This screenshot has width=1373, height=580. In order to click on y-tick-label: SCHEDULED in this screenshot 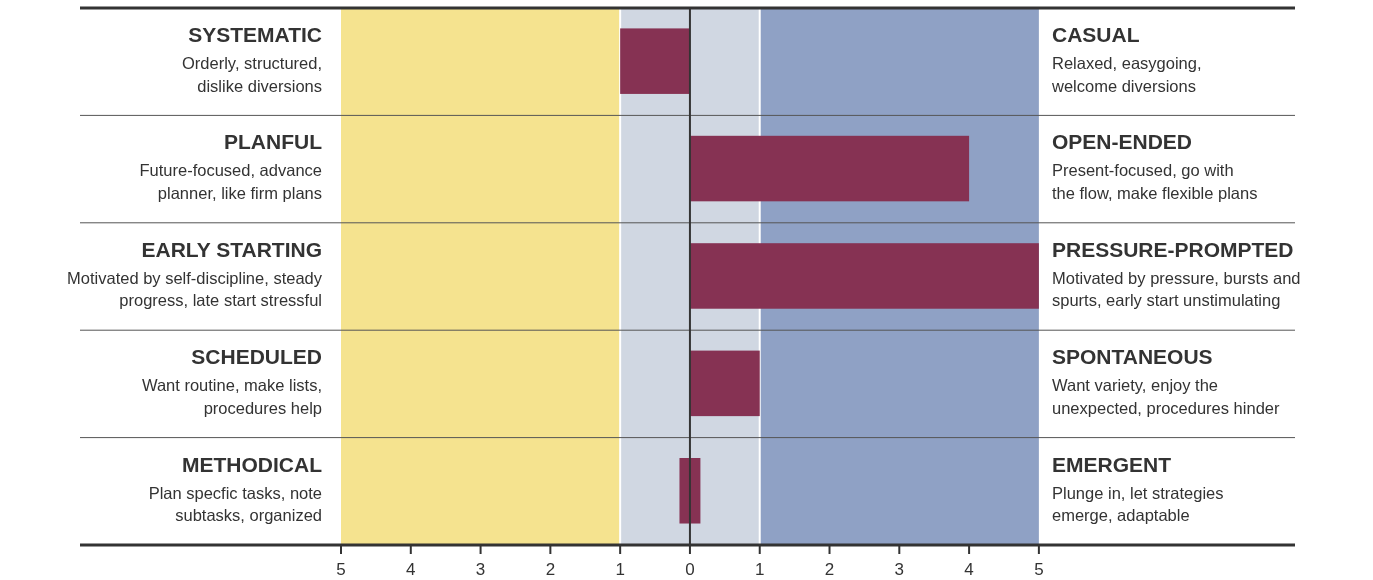, I will do `click(256, 357)`.